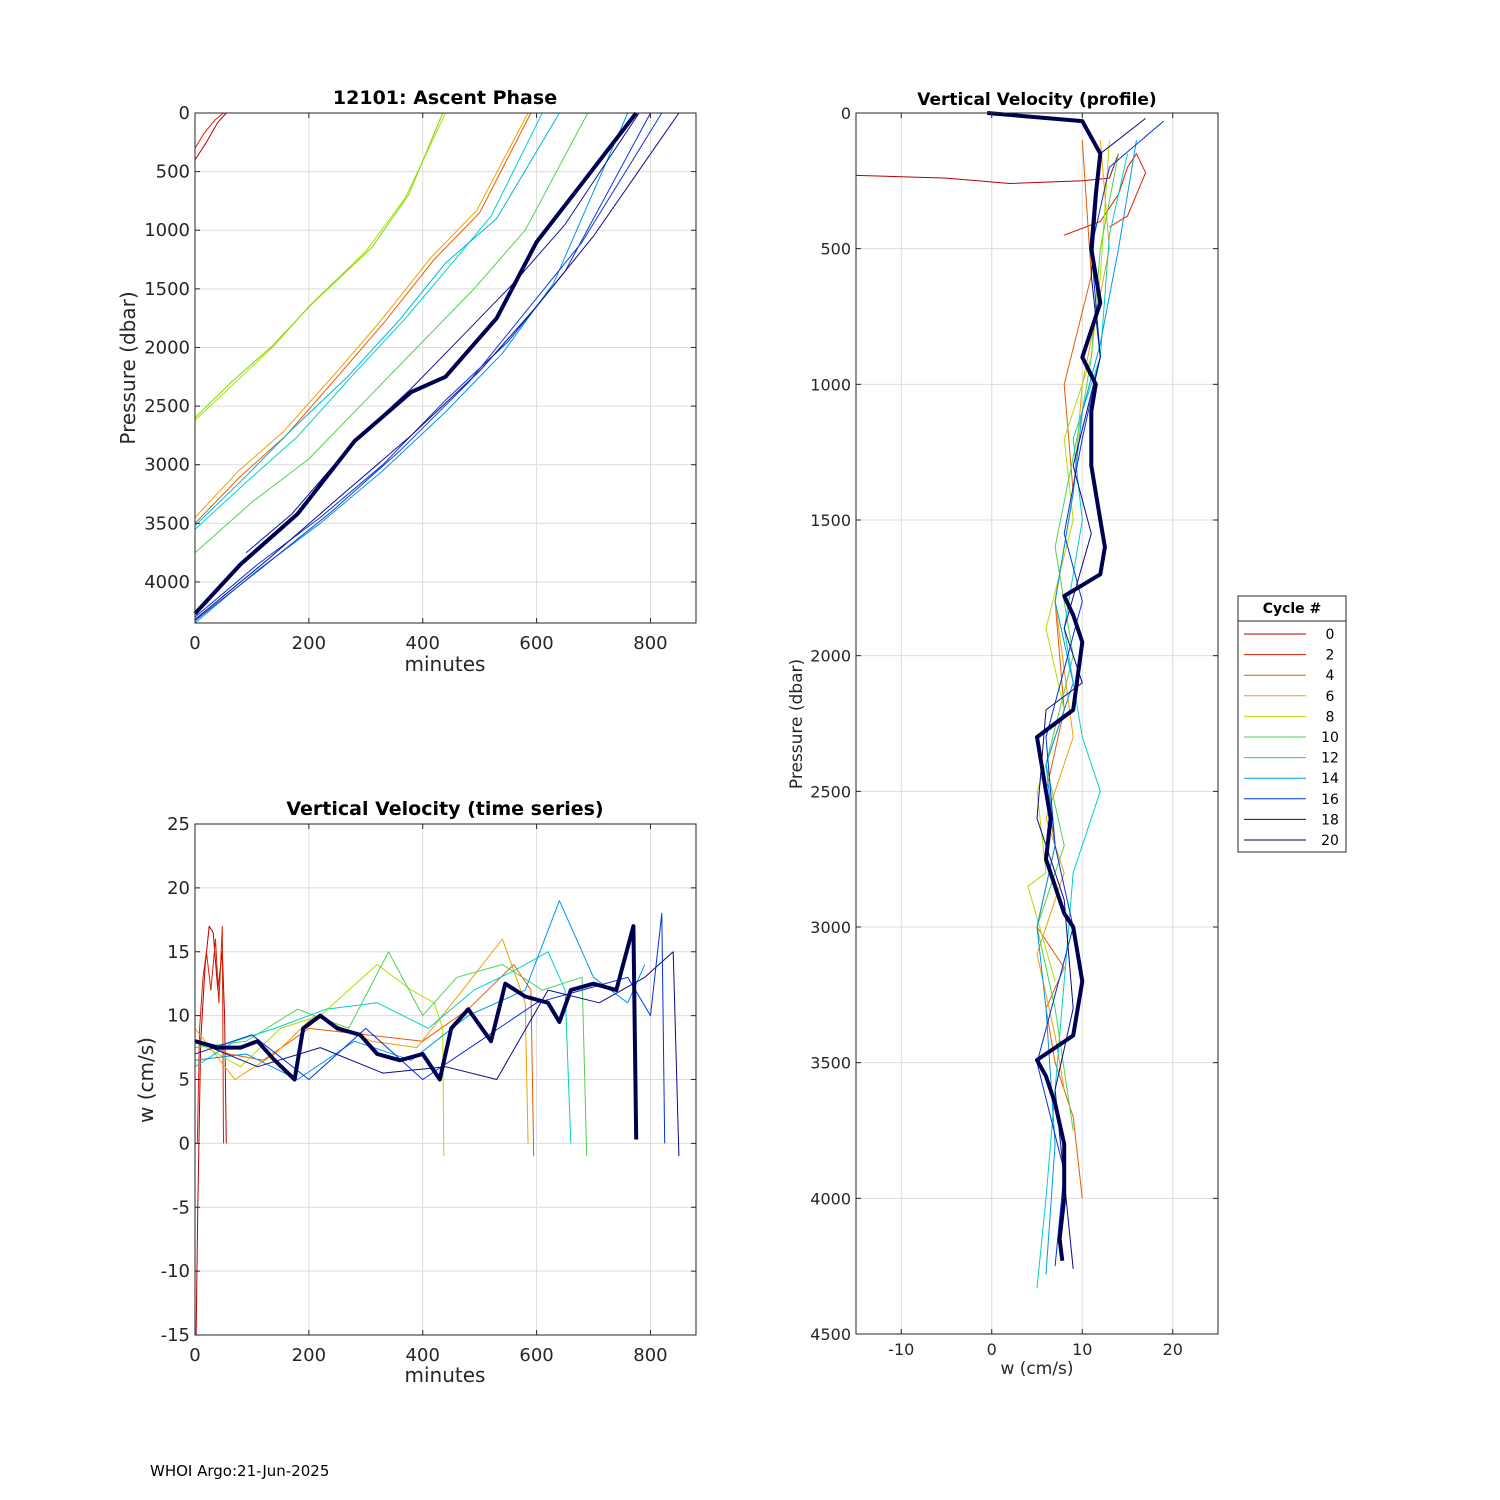 The height and width of the screenshot is (1500, 1500). I want to click on legend-label-cycle-18: 18, so click(1330, 820).